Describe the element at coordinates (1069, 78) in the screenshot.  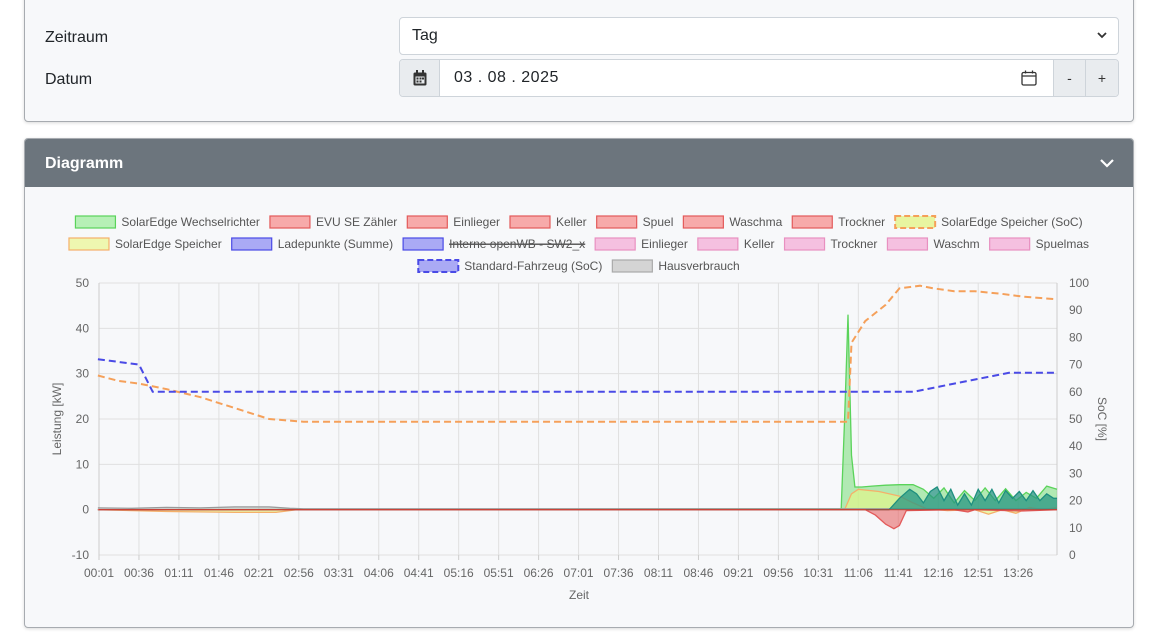
I see `date-minus-button: -` at that location.